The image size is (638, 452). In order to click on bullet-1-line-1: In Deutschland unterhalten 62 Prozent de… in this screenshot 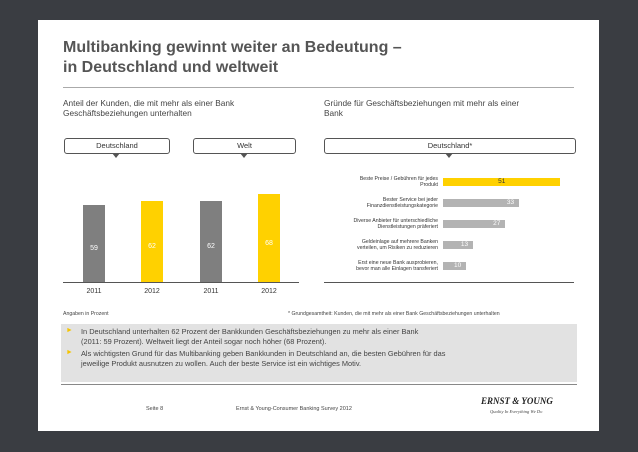, I will do `click(250, 331)`.